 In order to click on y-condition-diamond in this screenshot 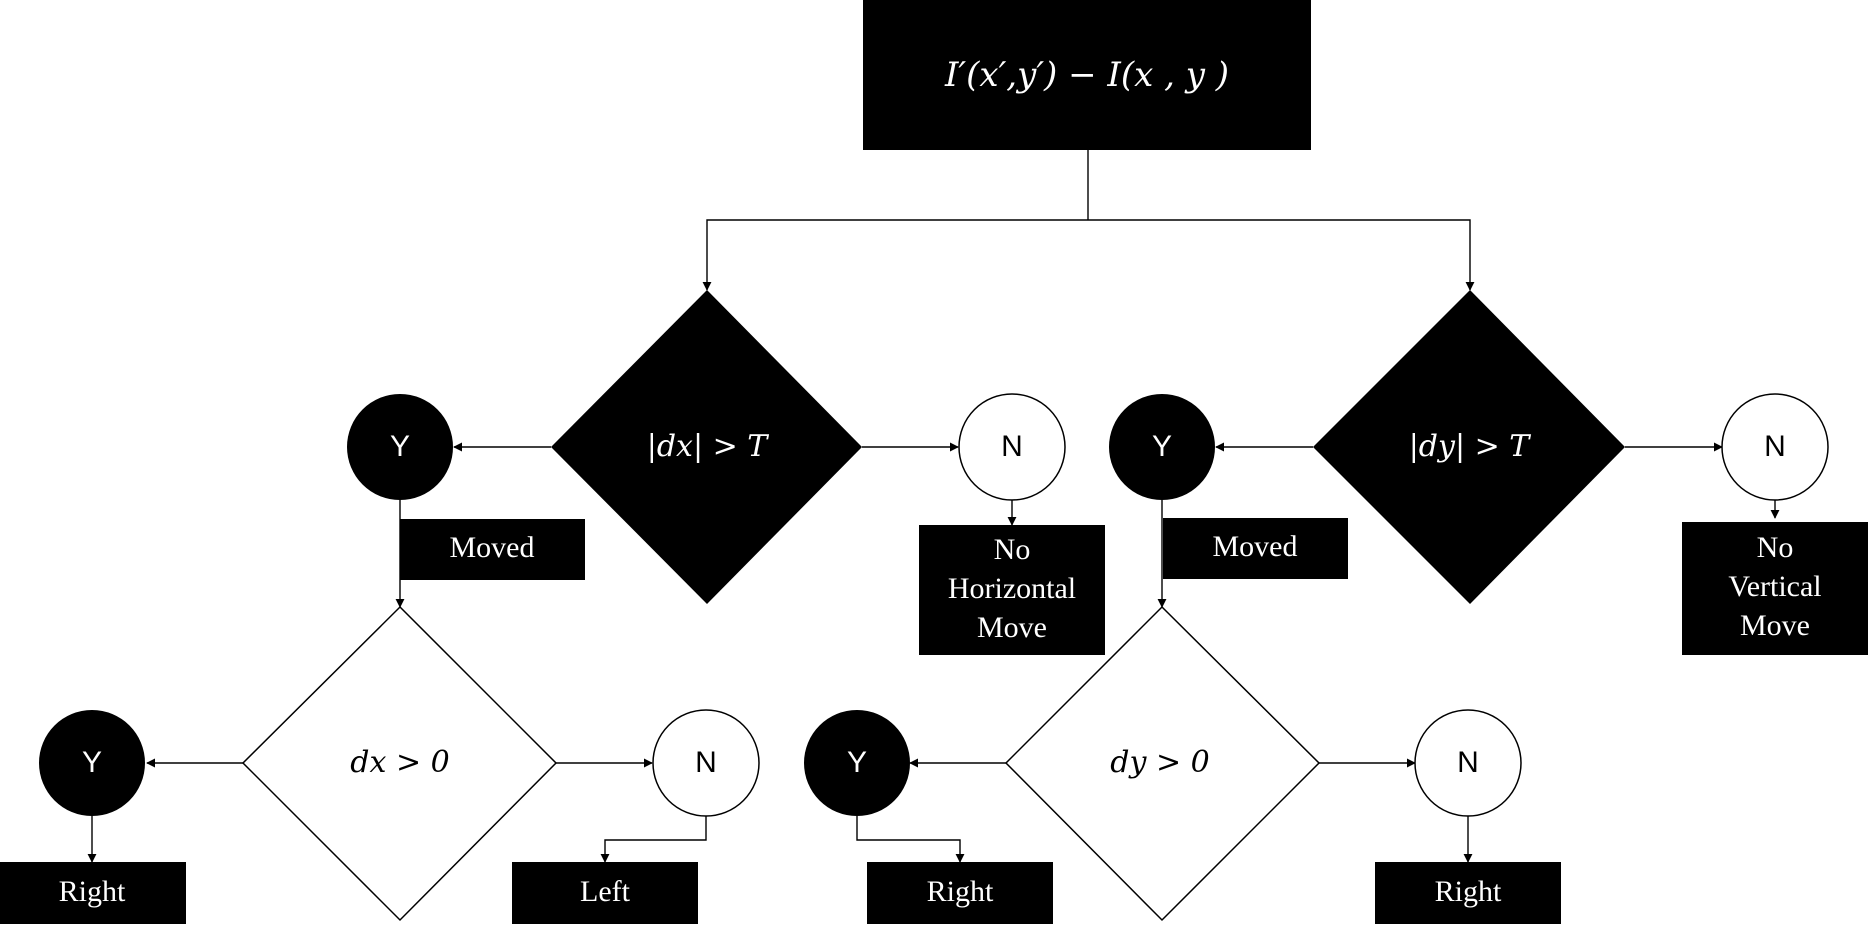, I will do `click(1469, 447)`.